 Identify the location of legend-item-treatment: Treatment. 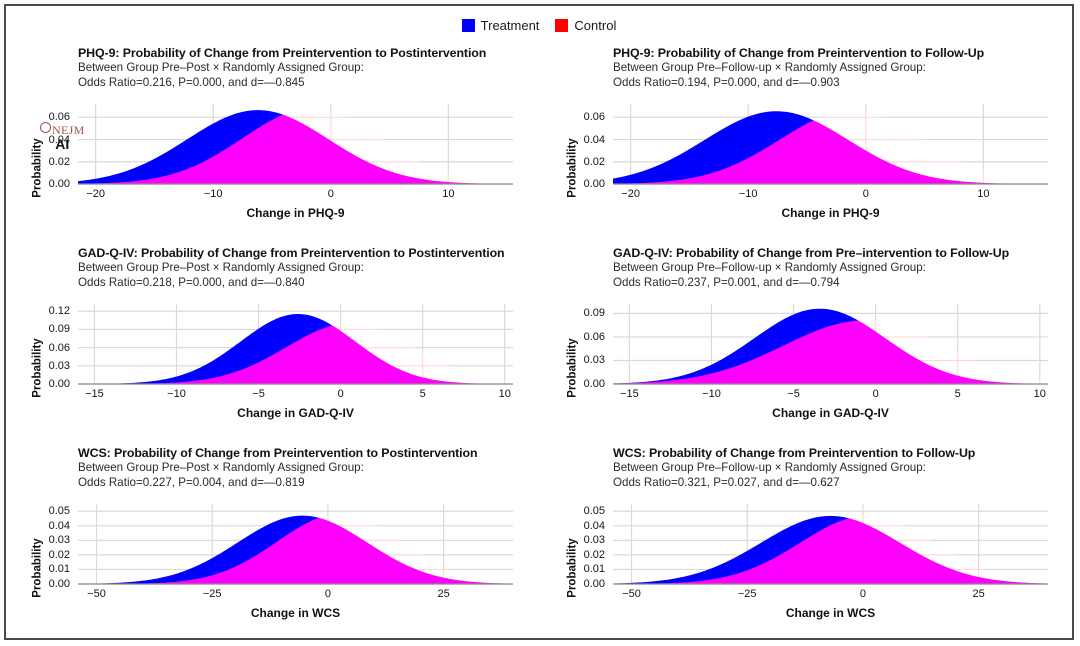
(500, 25).